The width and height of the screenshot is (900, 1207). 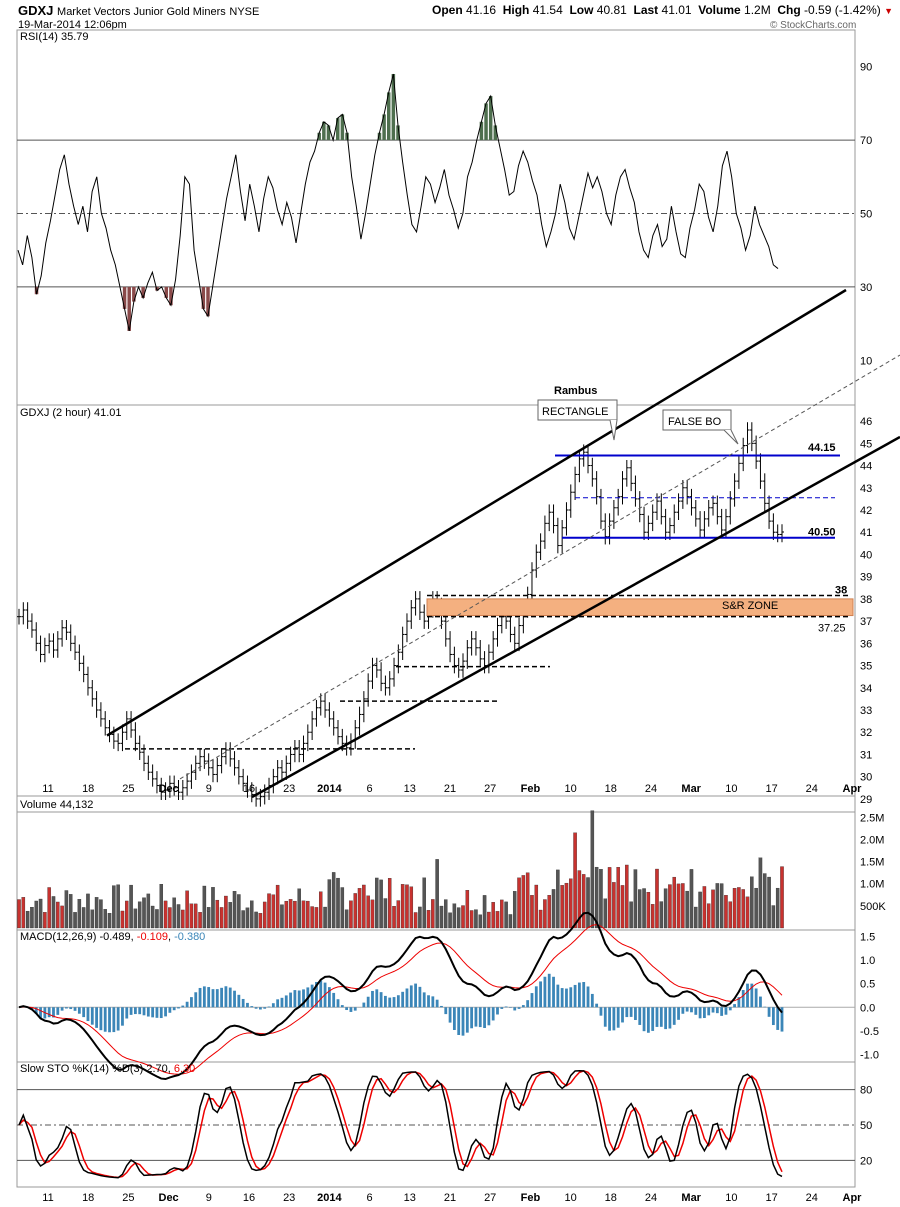 I want to click on price-title: GDXJ (2 hour) 41.01, so click(x=71, y=413).